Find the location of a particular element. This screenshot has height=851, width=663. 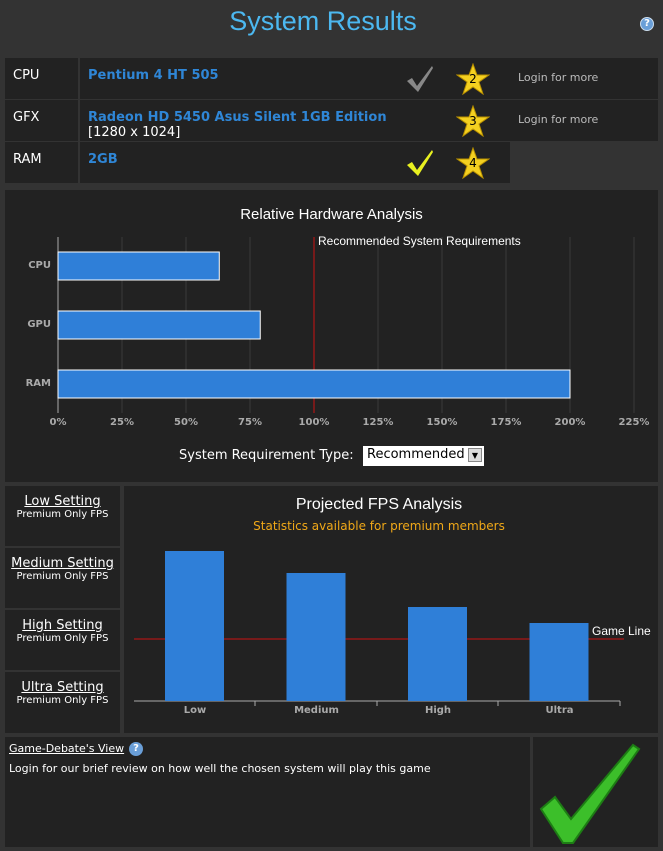

star-icon: 2 is located at coordinates (473, 79).